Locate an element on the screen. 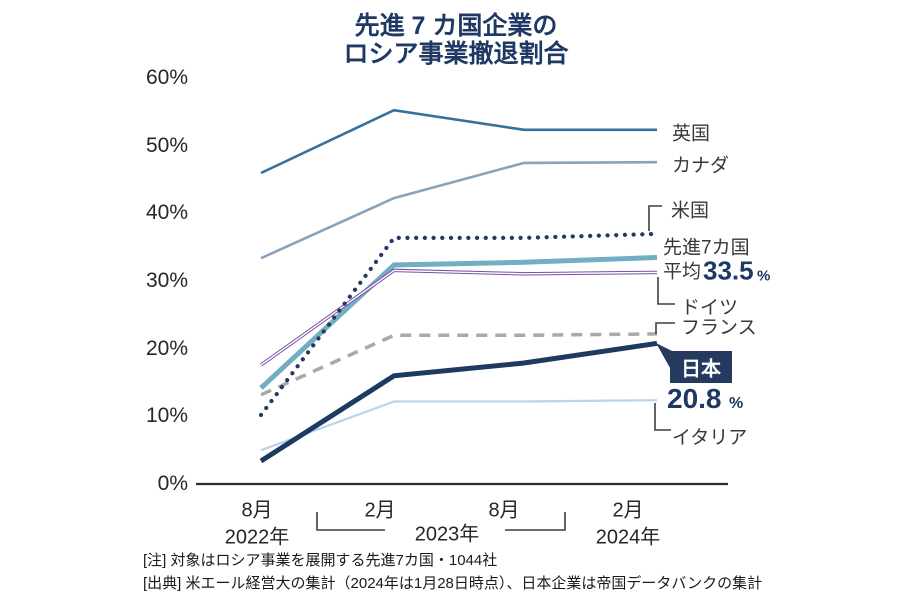 Image resolution: width=900 pixels, height=600 pixels. y-axis-label-20: 20% is located at coordinates (166, 348).